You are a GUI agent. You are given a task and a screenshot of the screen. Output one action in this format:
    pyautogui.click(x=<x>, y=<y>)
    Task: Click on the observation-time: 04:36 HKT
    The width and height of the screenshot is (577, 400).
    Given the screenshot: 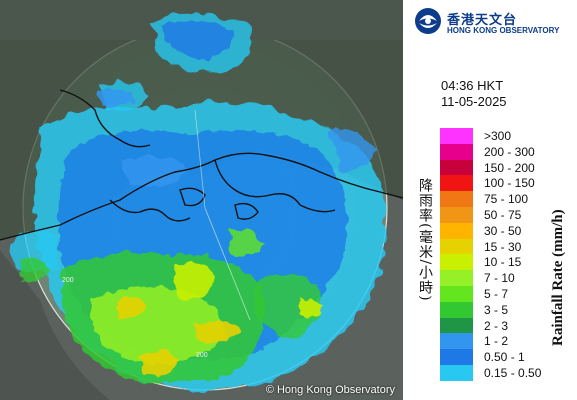 What is the action you would take?
    pyautogui.click(x=472, y=85)
    